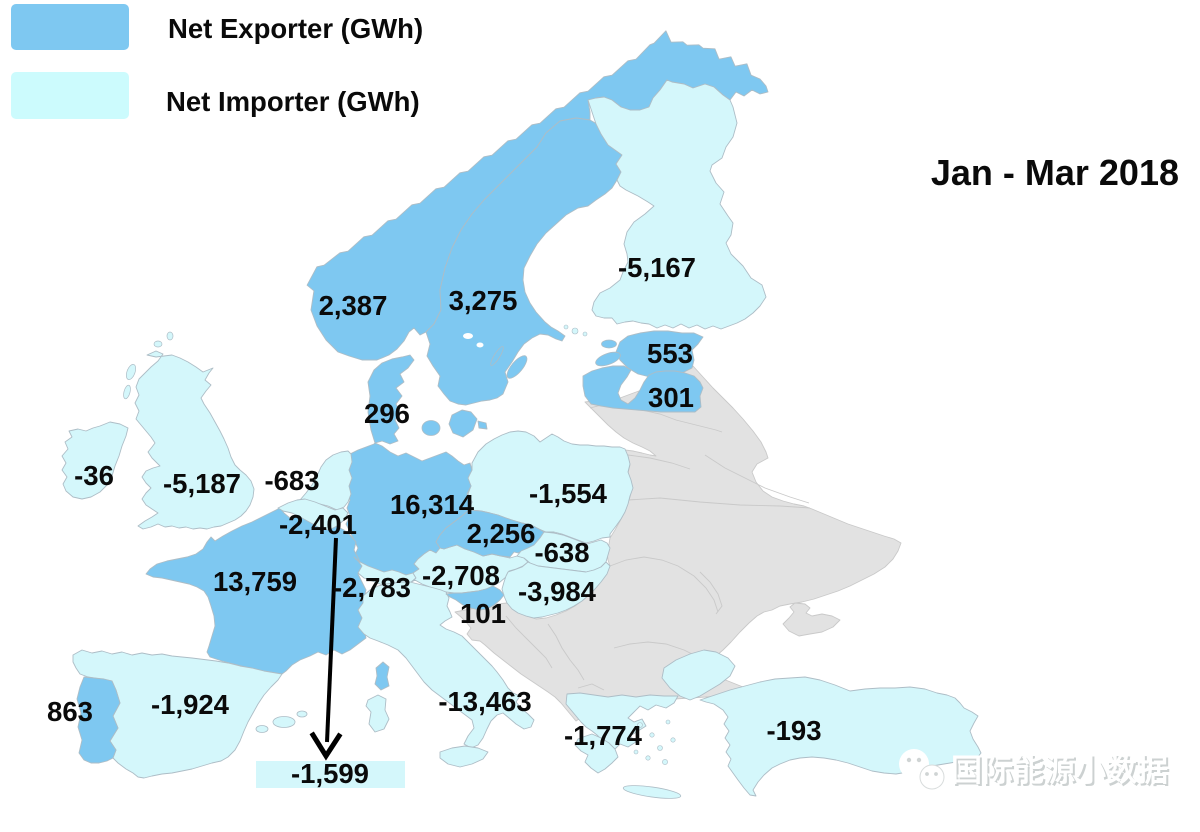 The height and width of the screenshot is (832, 1200). I want to click on svg-text: -5,167, so click(657, 267).